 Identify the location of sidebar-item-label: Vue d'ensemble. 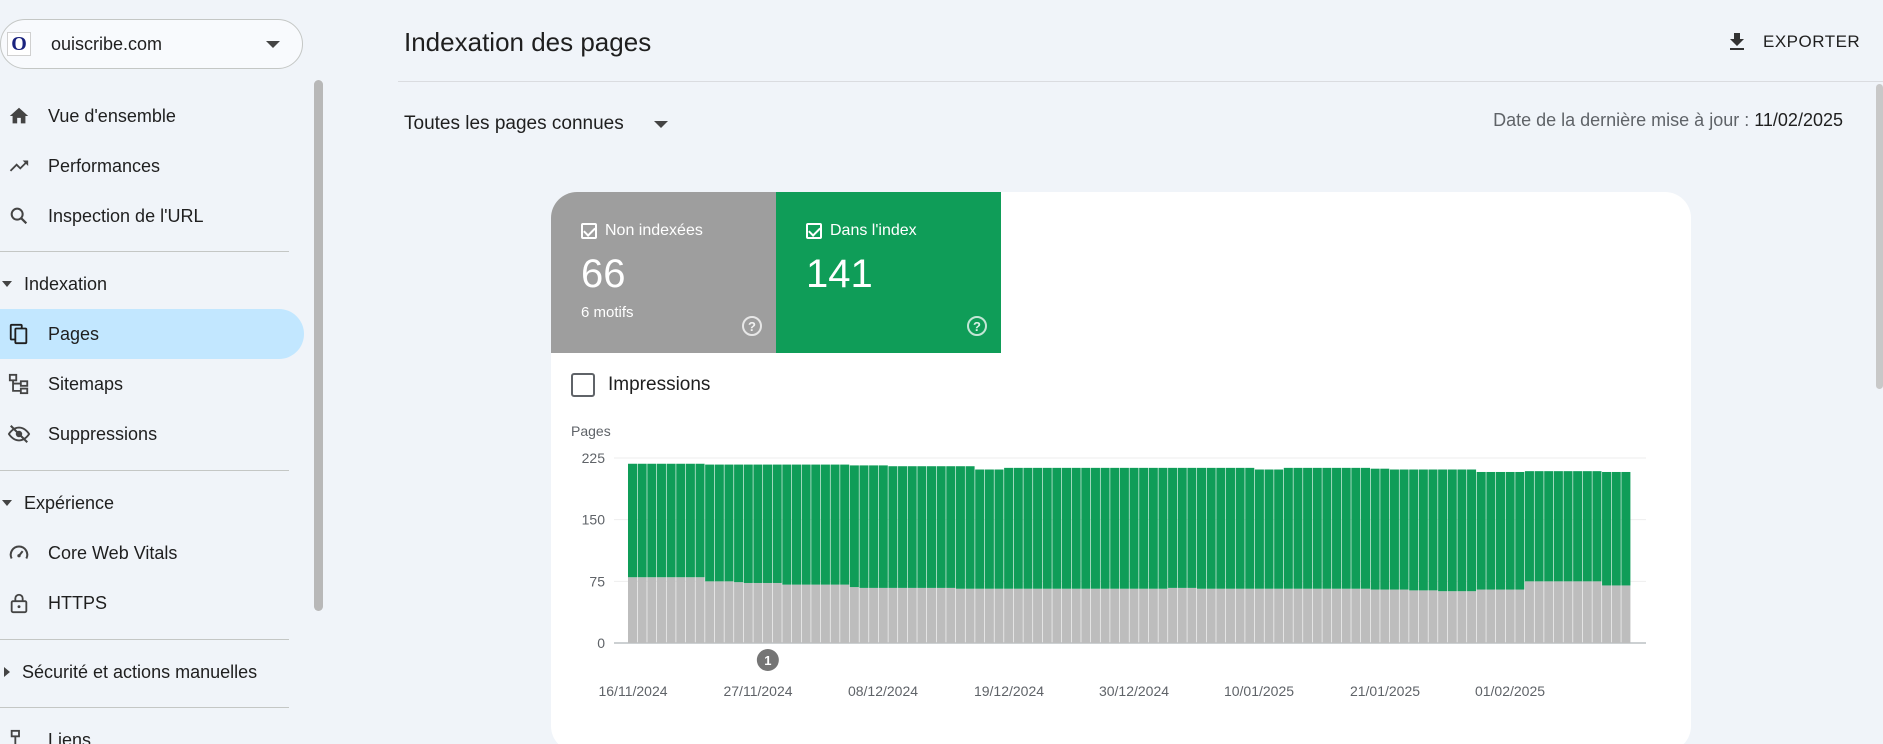
(112, 115).